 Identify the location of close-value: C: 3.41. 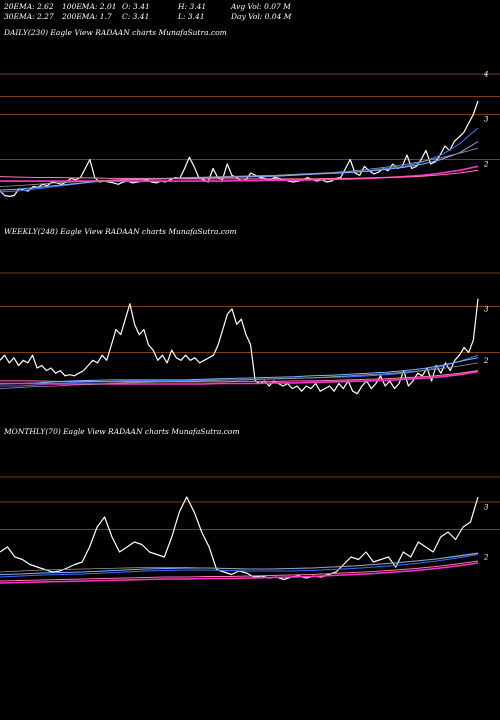
(136, 16).